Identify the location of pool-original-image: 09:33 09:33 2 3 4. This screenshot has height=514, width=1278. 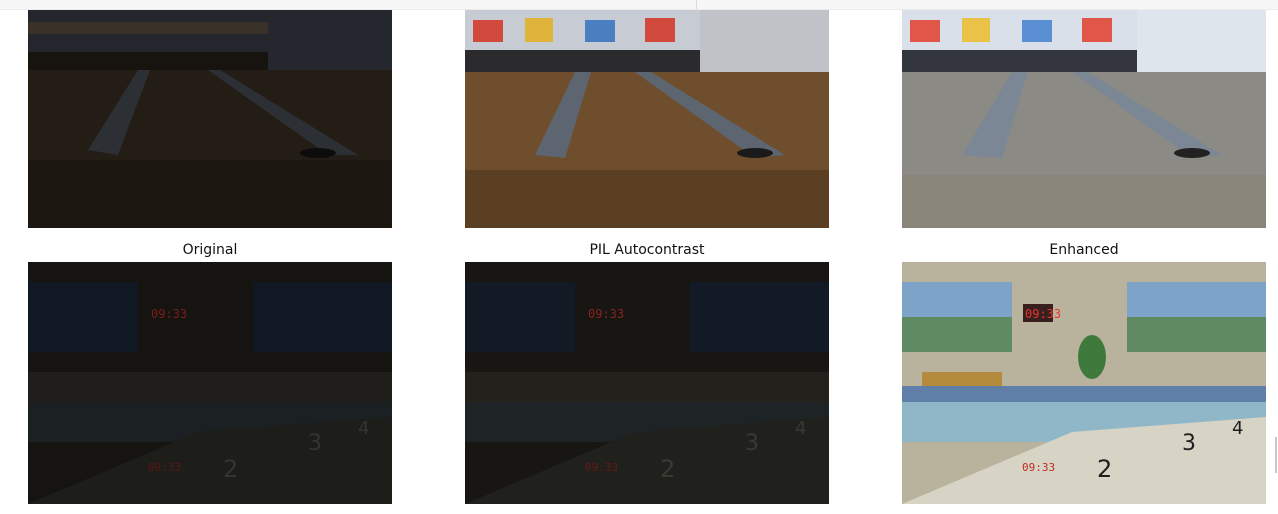
(210, 383).